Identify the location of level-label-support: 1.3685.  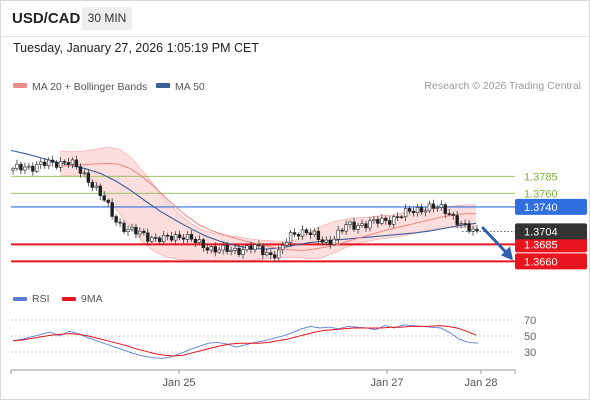
(551, 244).